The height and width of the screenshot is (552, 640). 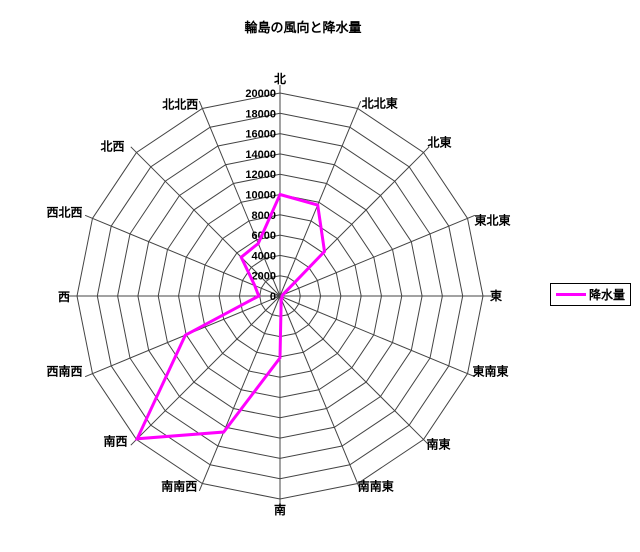 What do you see at coordinates (260, 155) in the screenshot?
I see `tick-label: 14000` at bounding box center [260, 155].